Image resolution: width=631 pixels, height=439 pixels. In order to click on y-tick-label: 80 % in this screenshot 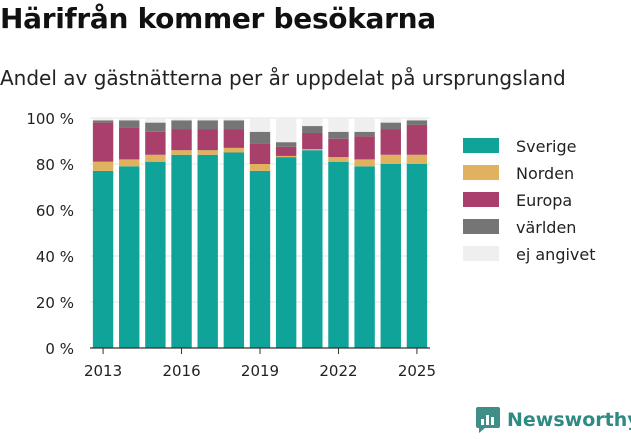, I will do `click(55, 165)`.